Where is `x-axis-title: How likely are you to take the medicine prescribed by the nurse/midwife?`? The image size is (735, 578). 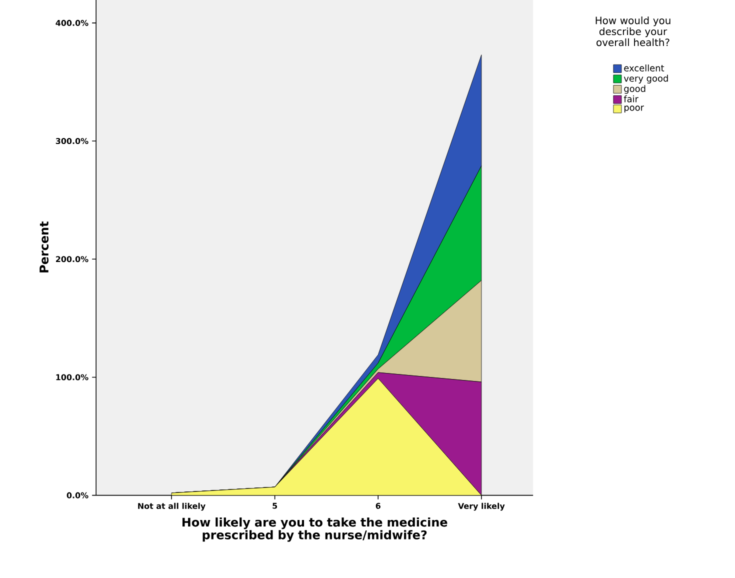
x-axis-title: How likely are you to take the medicine prescribed by the nurse/midwife? is located at coordinates (315, 529).